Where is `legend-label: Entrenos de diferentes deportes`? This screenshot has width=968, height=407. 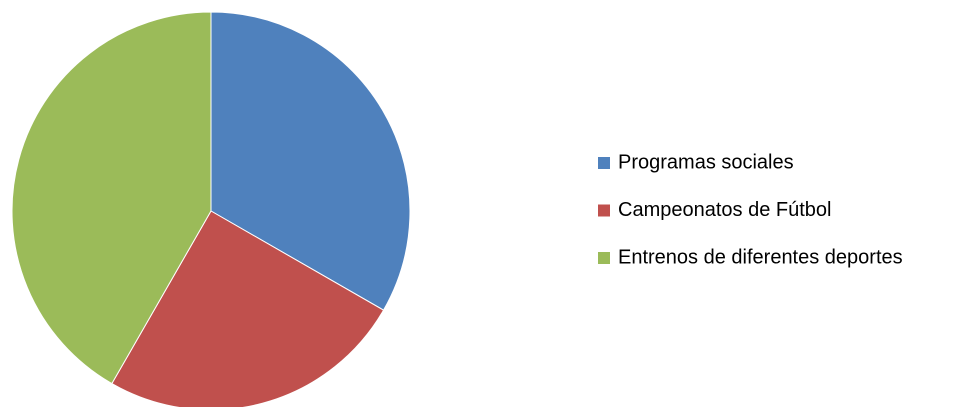 legend-label: Entrenos de diferentes deportes is located at coordinates (760, 257).